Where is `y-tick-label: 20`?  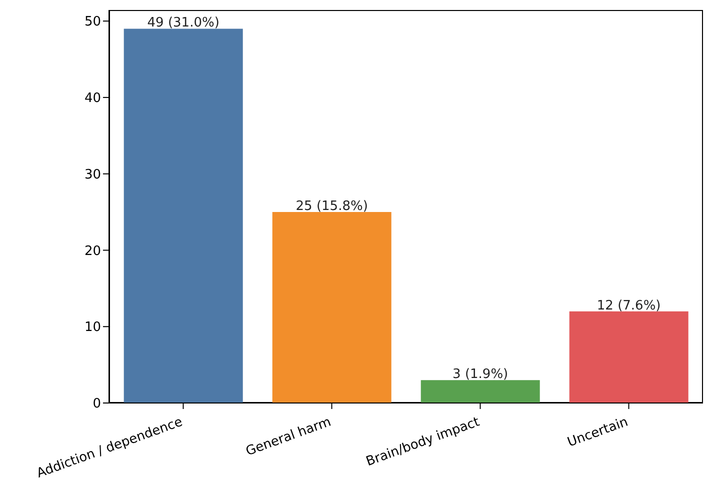 y-tick-label: 20 is located at coordinates (92, 251).